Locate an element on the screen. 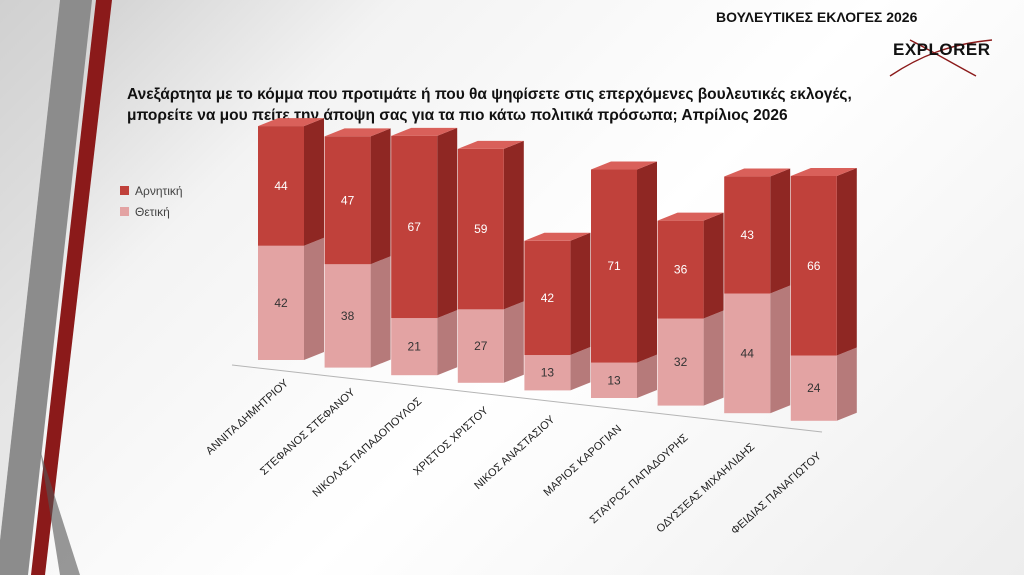 This screenshot has height=575, width=1024. data-label-positive: 44 is located at coordinates (748, 353).